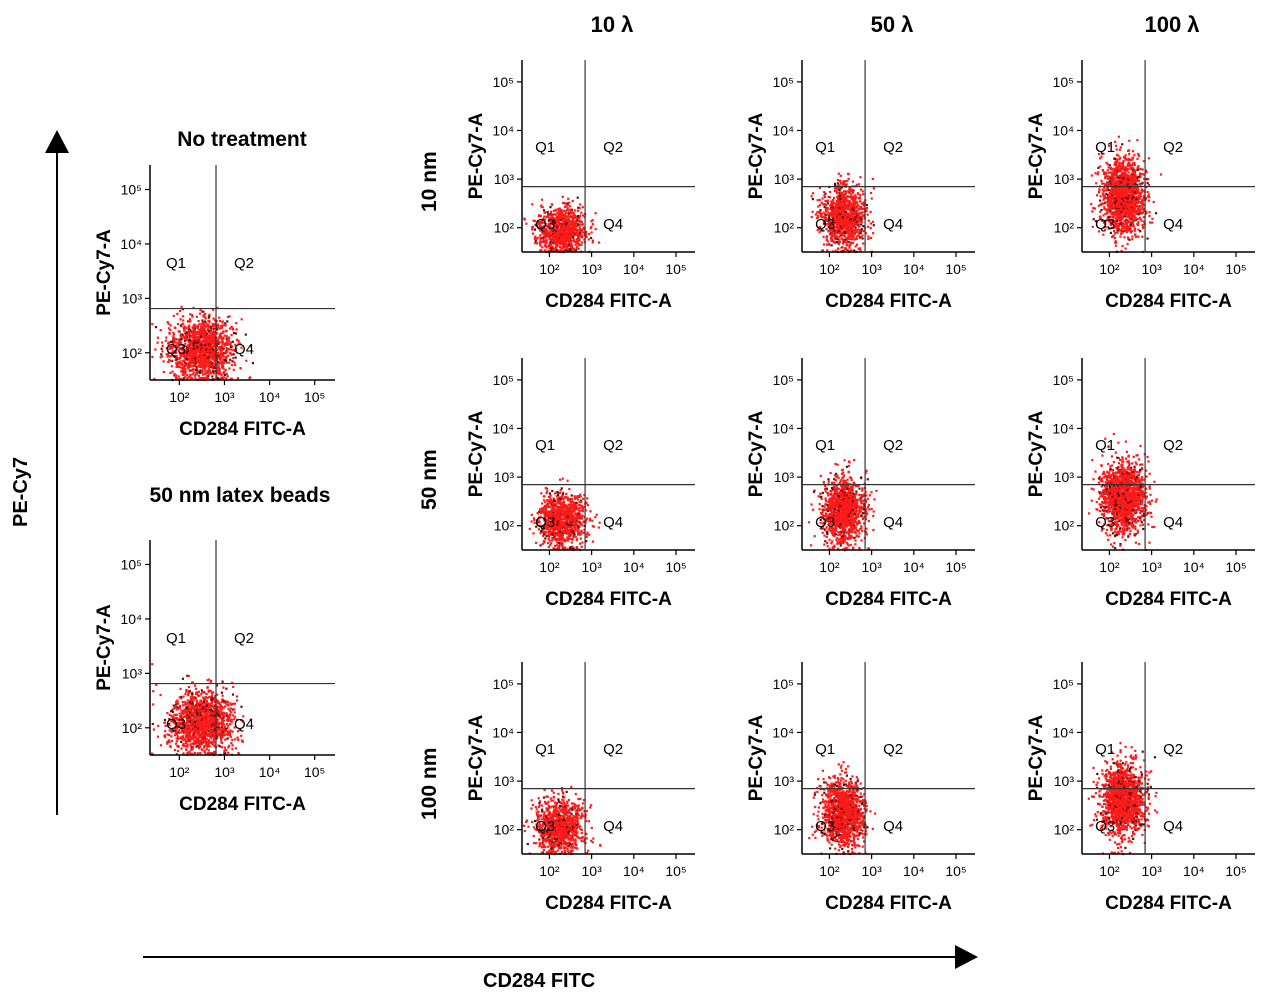  I want to click on quadrant-label-q1: Q1, so click(545, 147).